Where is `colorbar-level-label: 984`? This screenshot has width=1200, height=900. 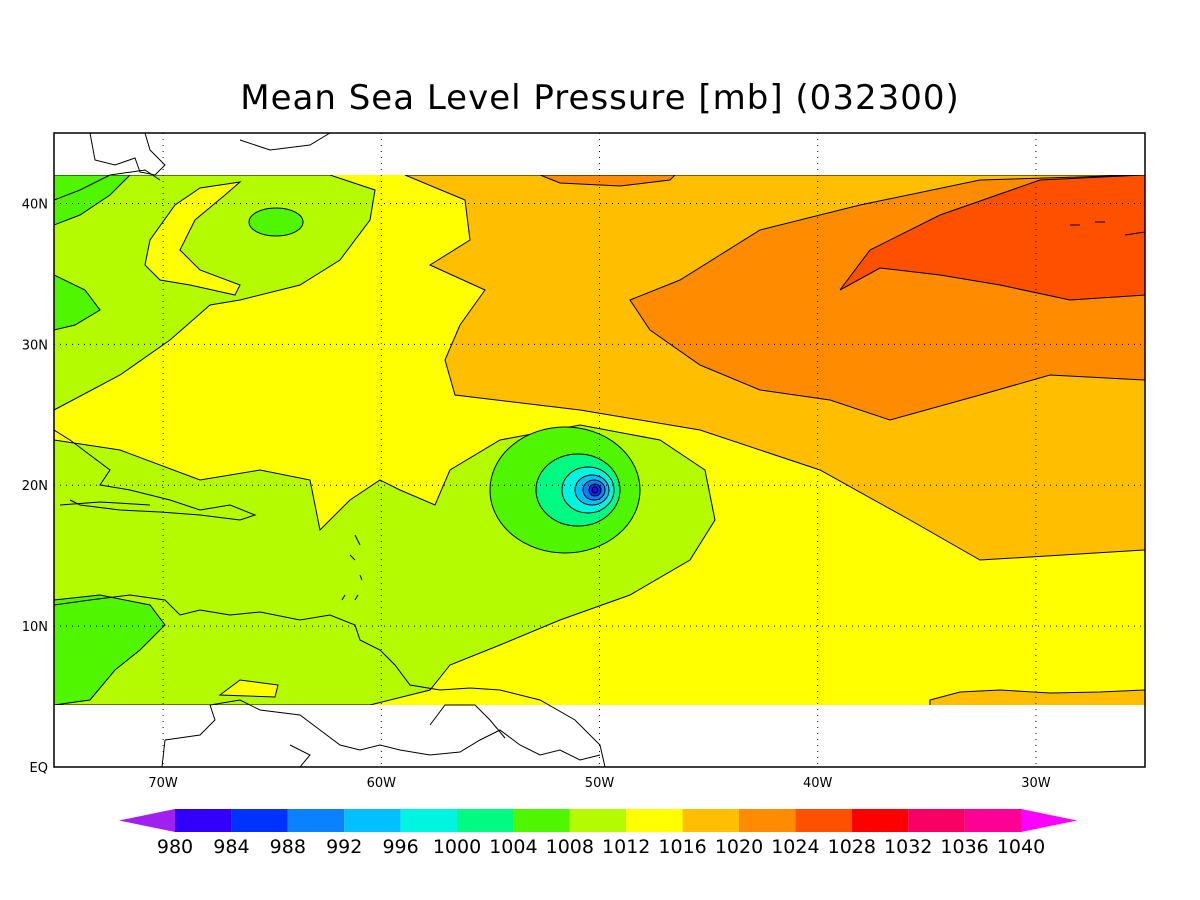 colorbar-level-label: 984 is located at coordinates (231, 847).